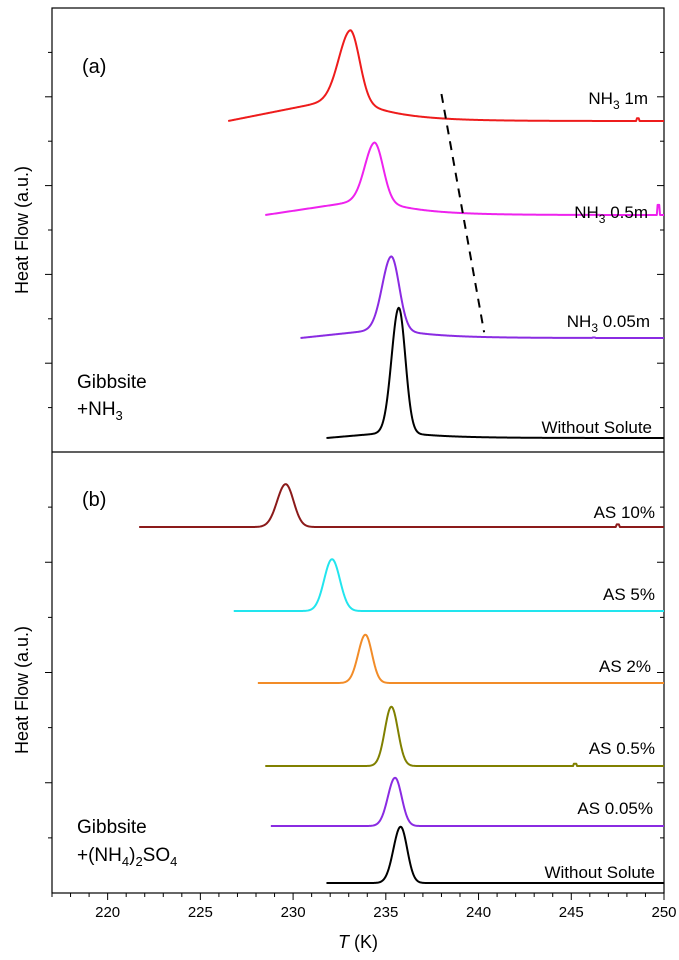 The width and height of the screenshot is (679, 960). What do you see at coordinates (358, 942) in the screenshot?
I see `x-axis-title: T (K)` at bounding box center [358, 942].